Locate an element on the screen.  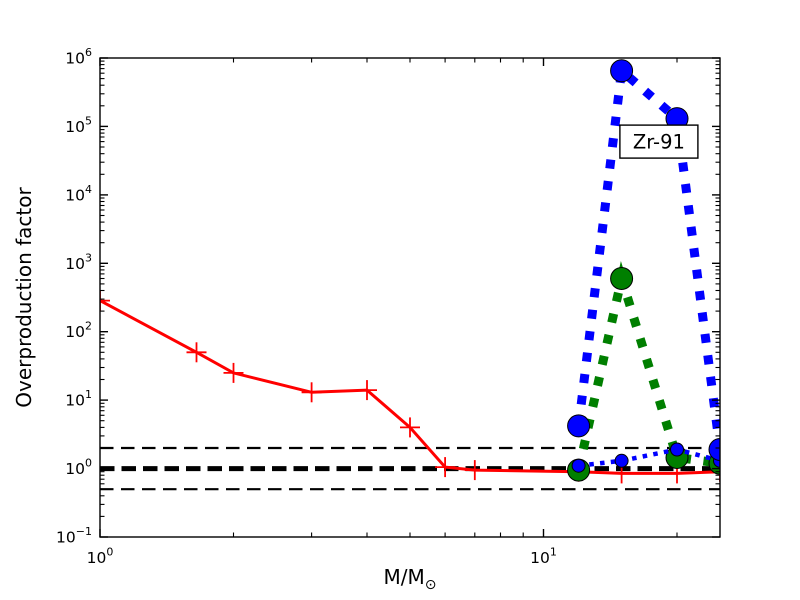
tick-label: 10³ is located at coordinates (78, 262).